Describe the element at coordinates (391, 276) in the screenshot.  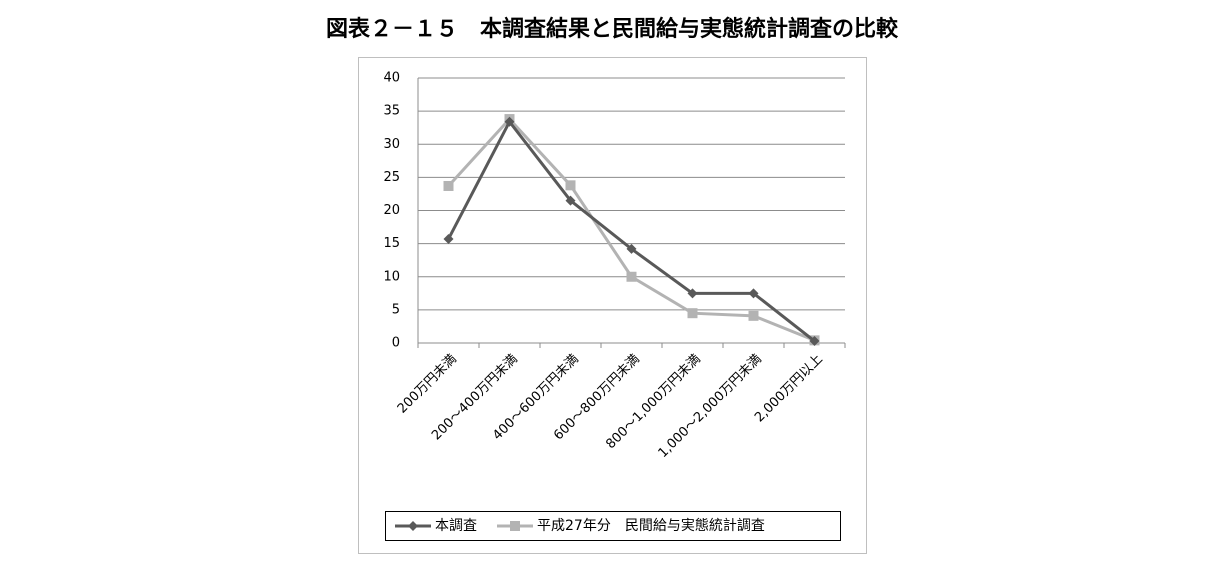
I see `y-tick-label: 10` at that location.